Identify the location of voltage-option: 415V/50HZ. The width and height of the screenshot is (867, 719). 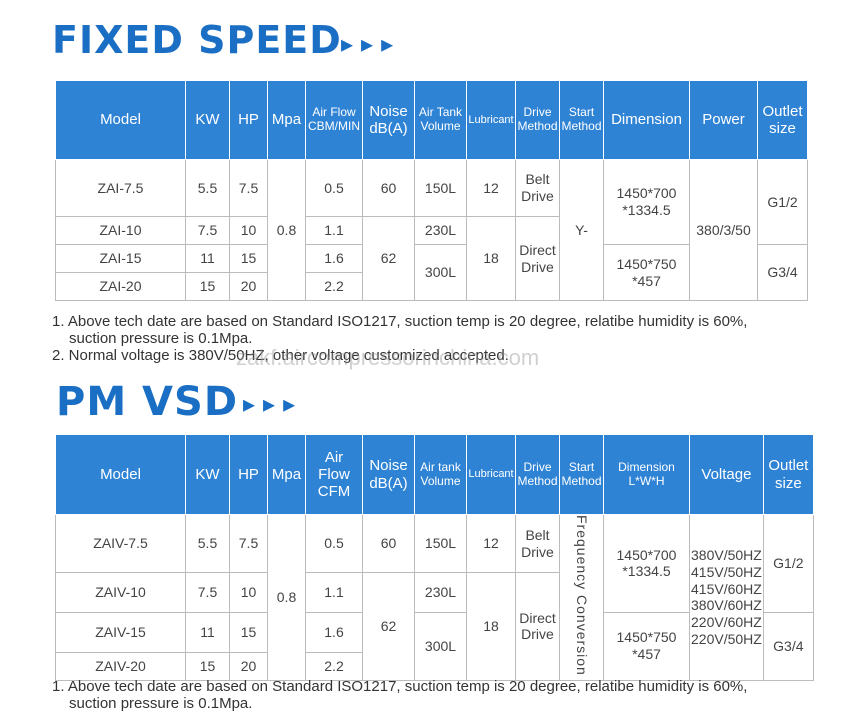
(726, 571).